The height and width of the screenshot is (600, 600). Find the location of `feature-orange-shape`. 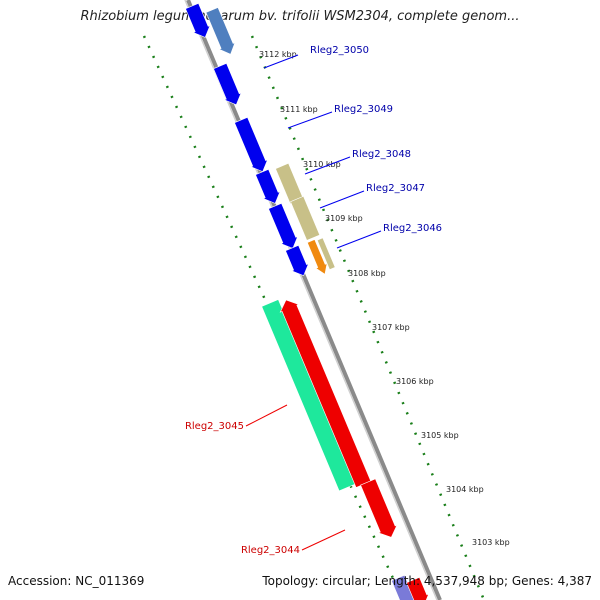

feature-orange-shape is located at coordinates (317, 257).